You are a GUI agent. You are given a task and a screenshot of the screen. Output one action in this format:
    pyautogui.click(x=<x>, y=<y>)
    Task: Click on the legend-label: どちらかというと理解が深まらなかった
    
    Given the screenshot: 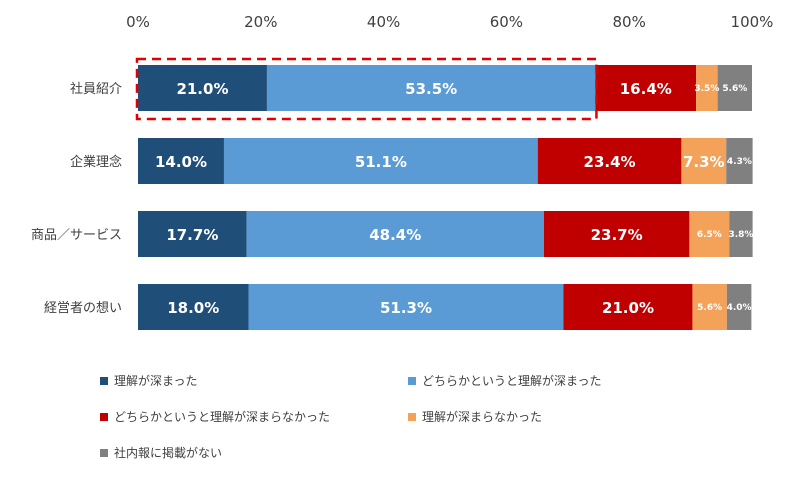 What is the action you would take?
    pyautogui.click(x=222, y=417)
    